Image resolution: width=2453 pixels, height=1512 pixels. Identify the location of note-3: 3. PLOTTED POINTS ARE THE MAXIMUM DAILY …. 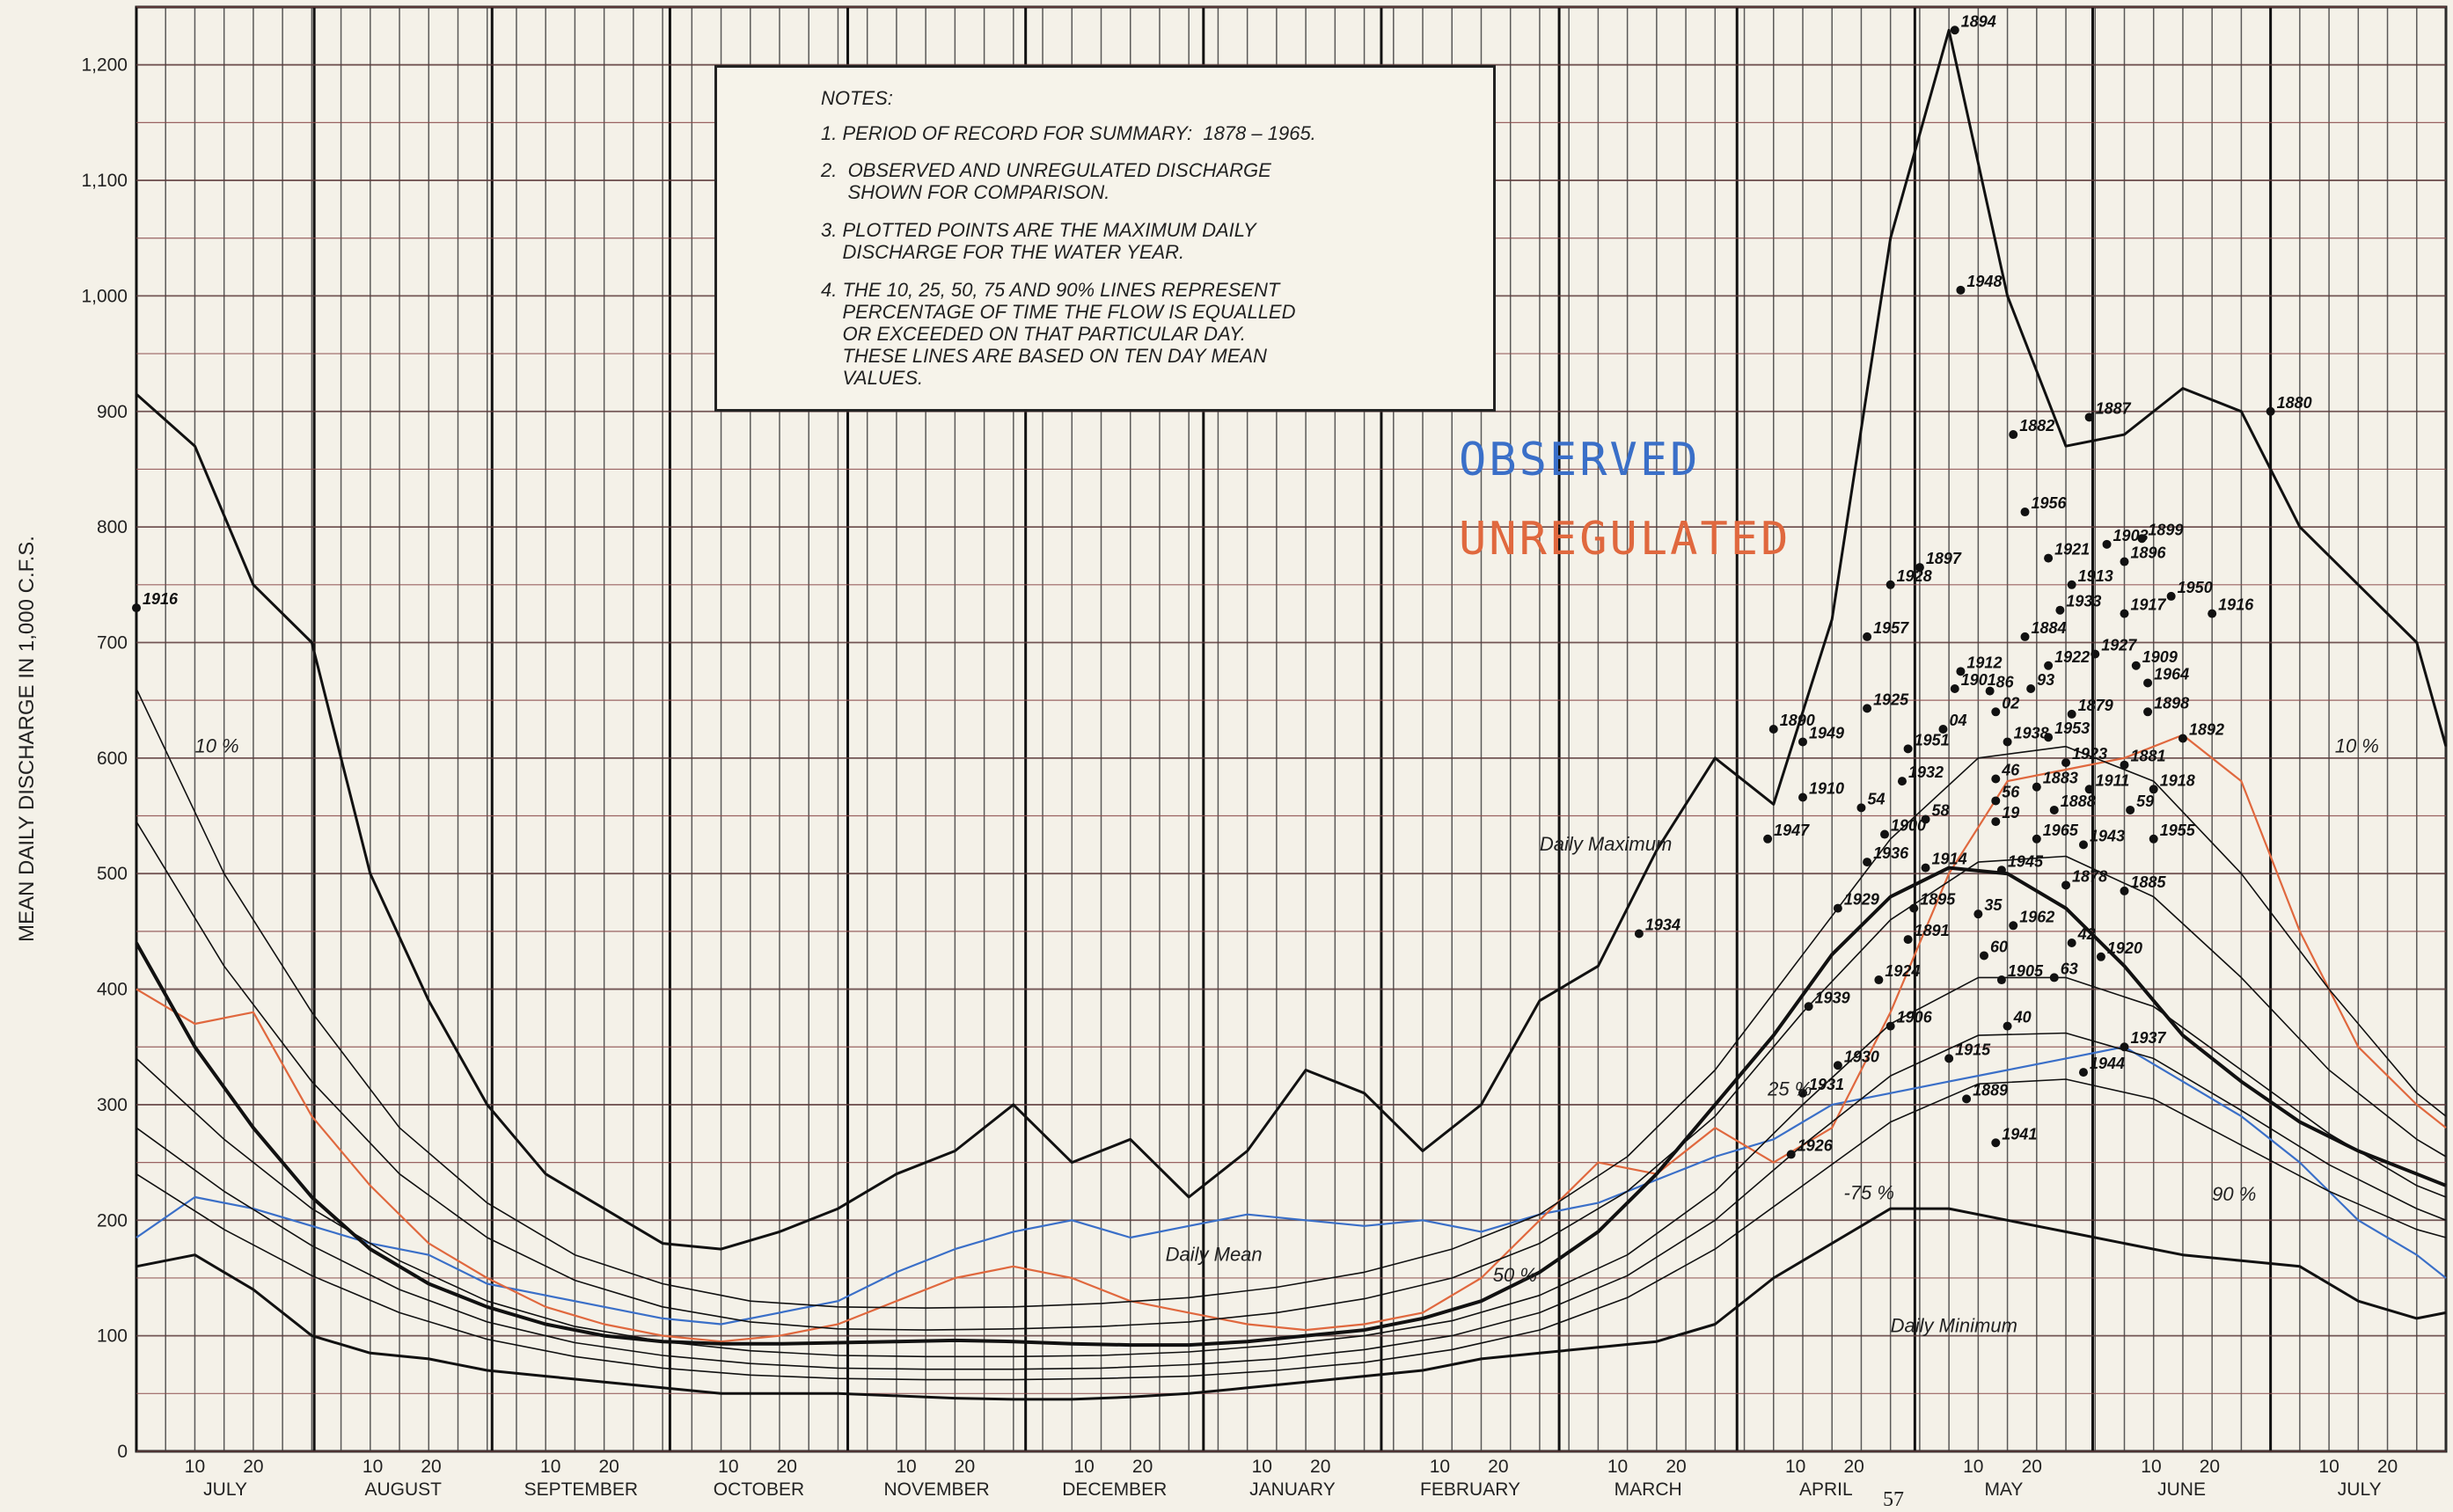
(1038, 241).